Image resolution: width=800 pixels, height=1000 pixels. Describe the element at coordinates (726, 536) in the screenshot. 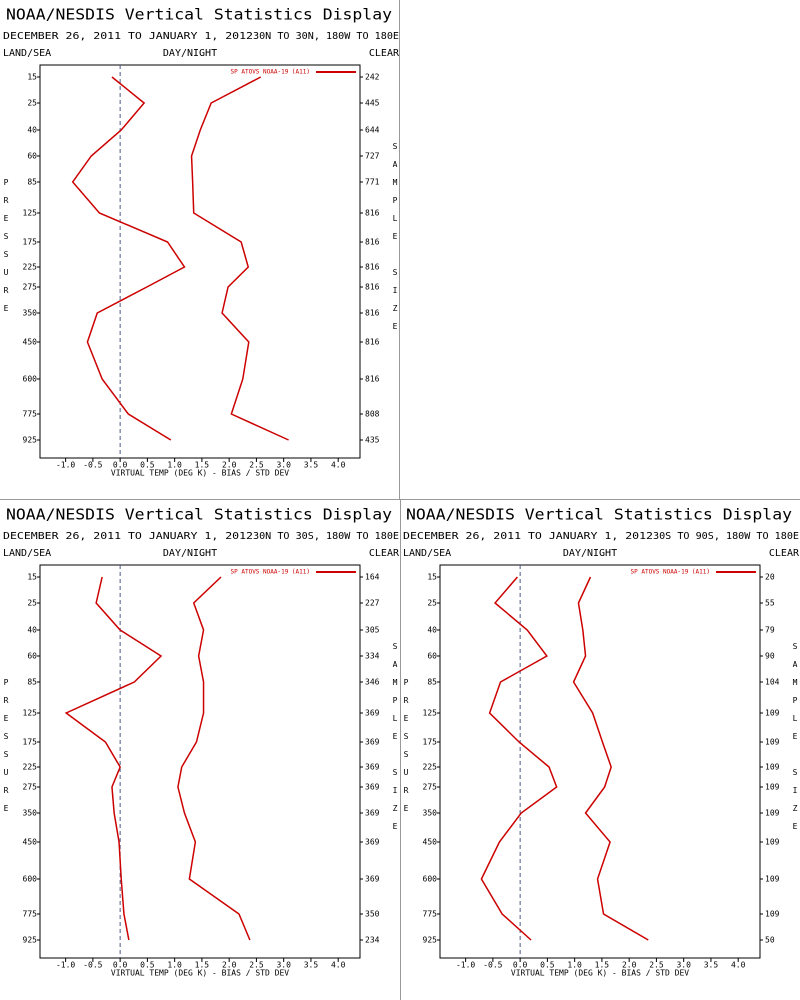

I see `region: 30S TO 90S, 180W TO 180E` at that location.